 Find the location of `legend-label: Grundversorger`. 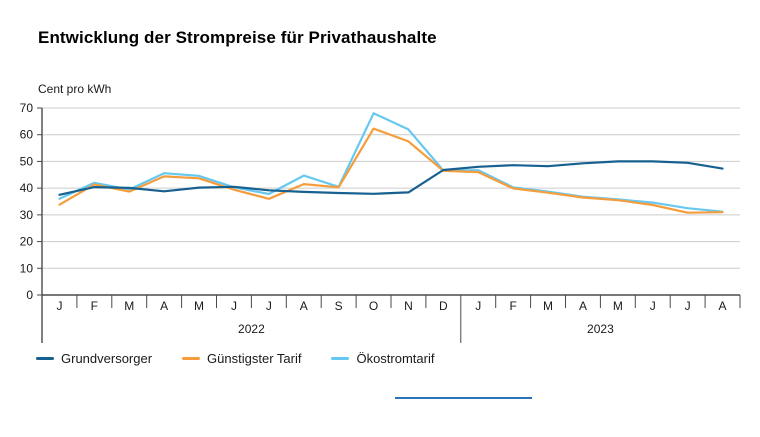

legend-label: Grundversorger is located at coordinates (107, 358).